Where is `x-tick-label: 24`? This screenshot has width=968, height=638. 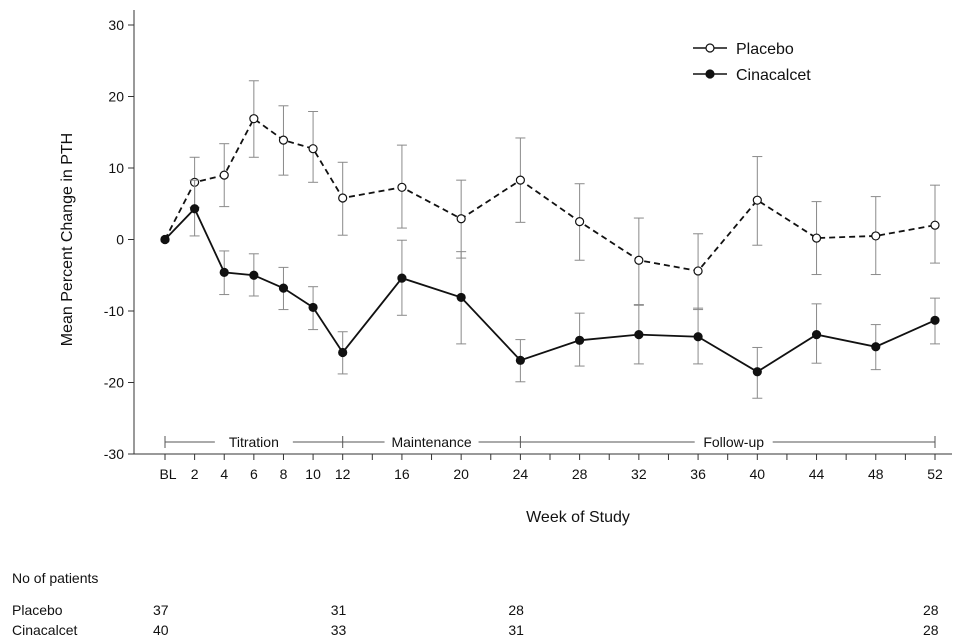
x-tick-label: 24 is located at coordinates (521, 474).